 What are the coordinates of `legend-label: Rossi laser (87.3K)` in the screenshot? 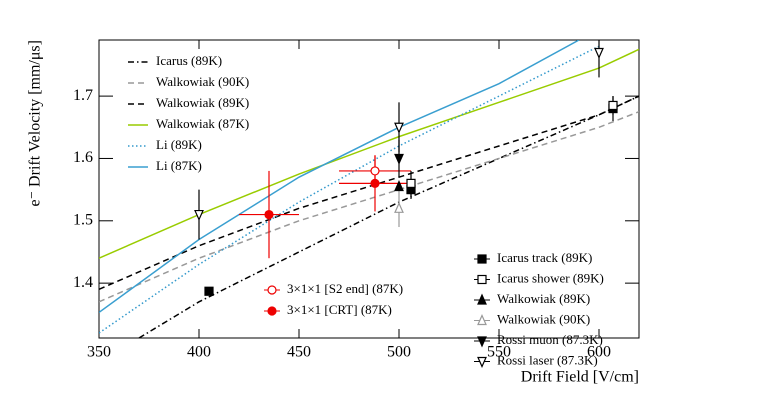 It's located at (547, 359).